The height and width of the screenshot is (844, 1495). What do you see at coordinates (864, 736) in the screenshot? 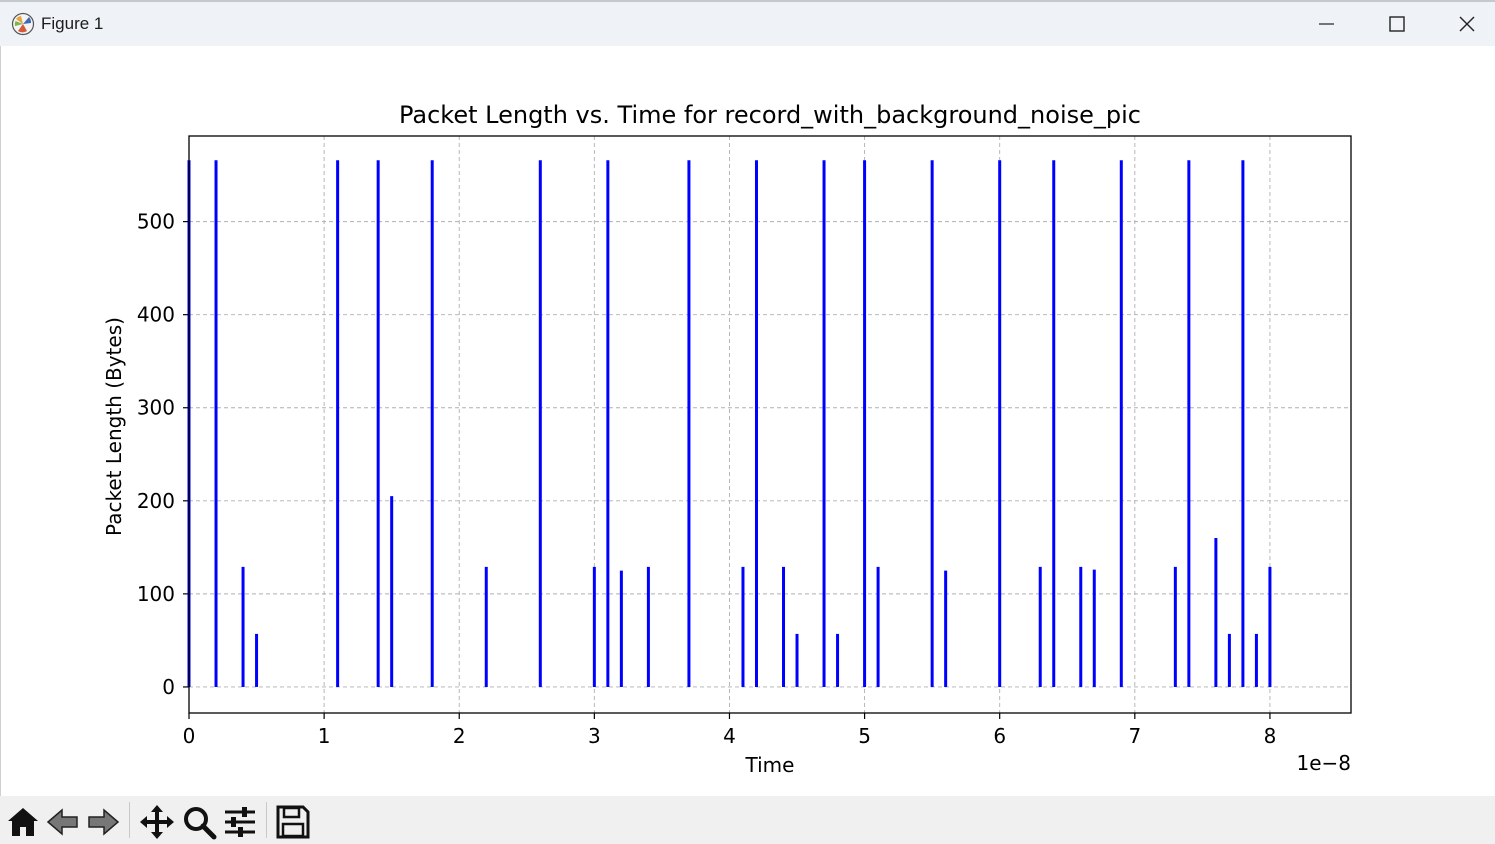
I see `x-tick-label: 5` at bounding box center [864, 736].